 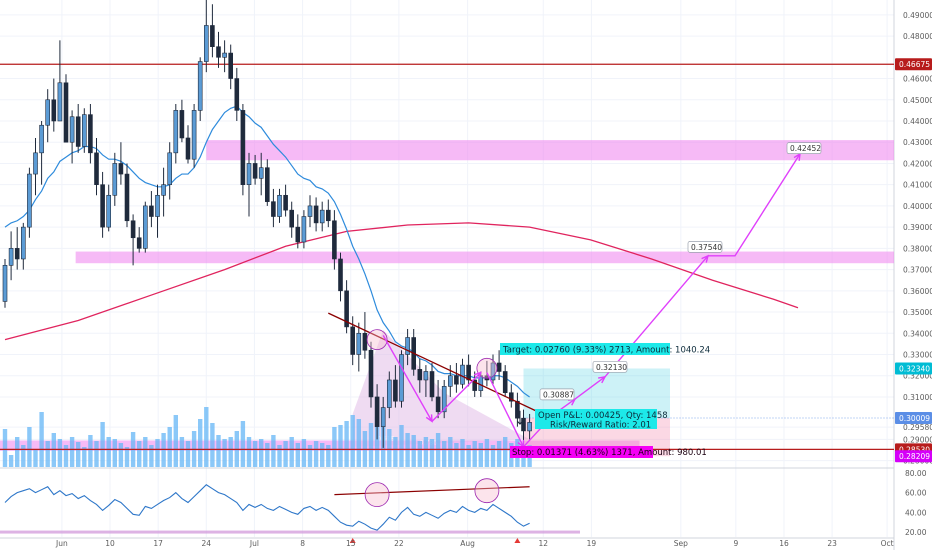 I want to click on callout-label-2: 0.37540, so click(x=706, y=247).